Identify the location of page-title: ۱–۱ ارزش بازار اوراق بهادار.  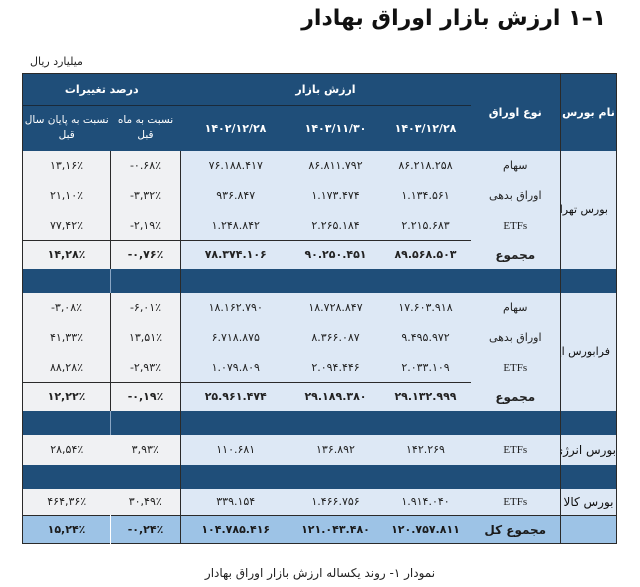
(453, 18).